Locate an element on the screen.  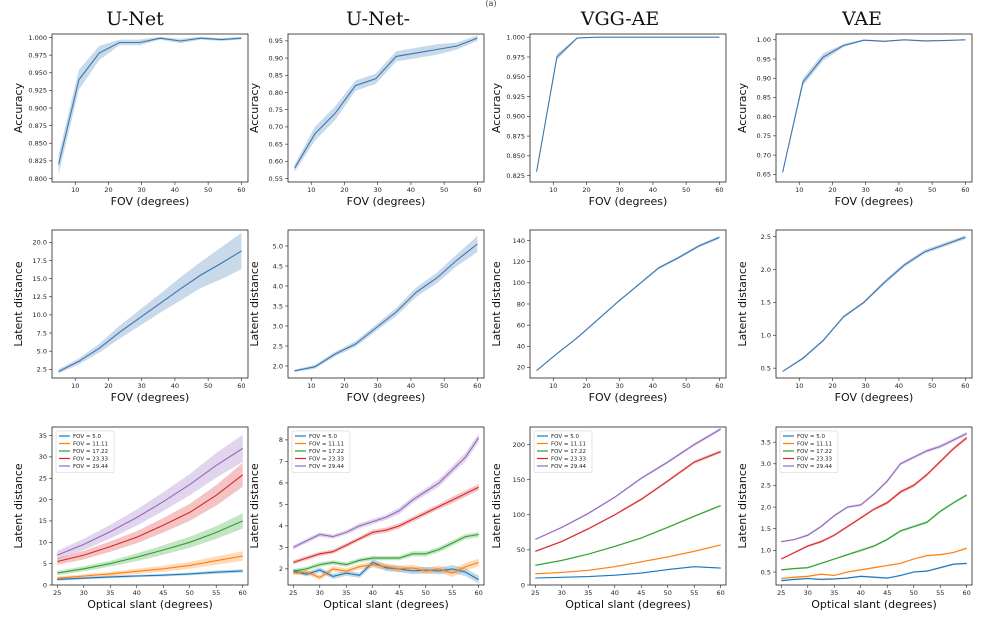
y-tick-label: 0.875 is located at coordinates (37, 126).